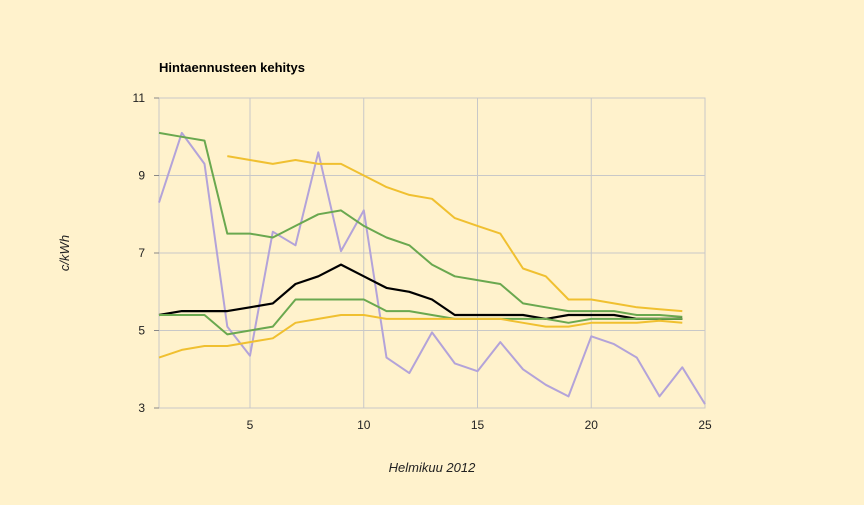  Describe the element at coordinates (139, 98) in the screenshot. I see `y-tick-label: 11` at that location.